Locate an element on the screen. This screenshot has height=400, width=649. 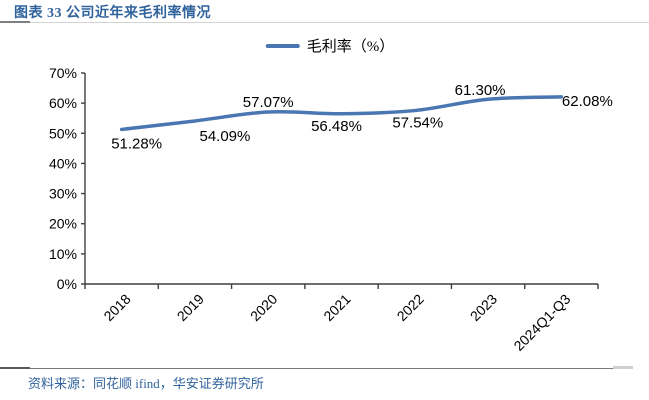
figure-title: 图表 33 公司近年来毛利率情况 is located at coordinates (112, 13).